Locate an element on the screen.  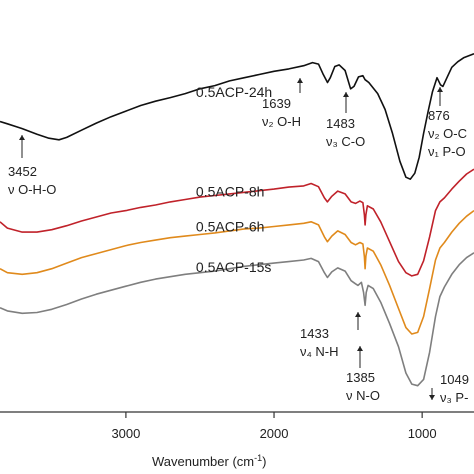
x-axis: 3000 2000 1000 Wavenumber (cm-1) is located at coordinates (237, 440).